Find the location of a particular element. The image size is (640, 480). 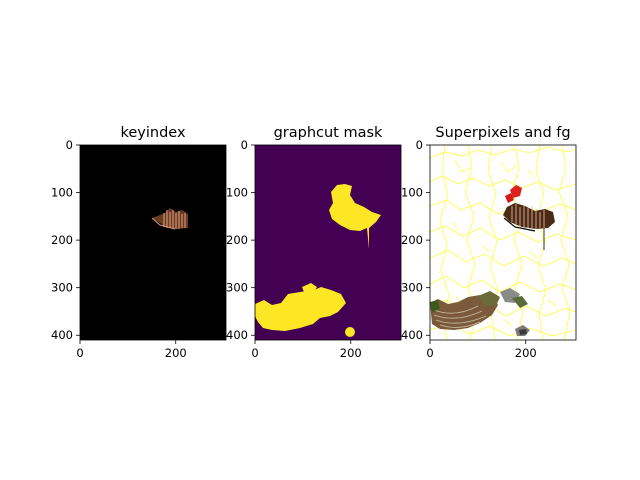

mask-region-lower is located at coordinates (300, 309).